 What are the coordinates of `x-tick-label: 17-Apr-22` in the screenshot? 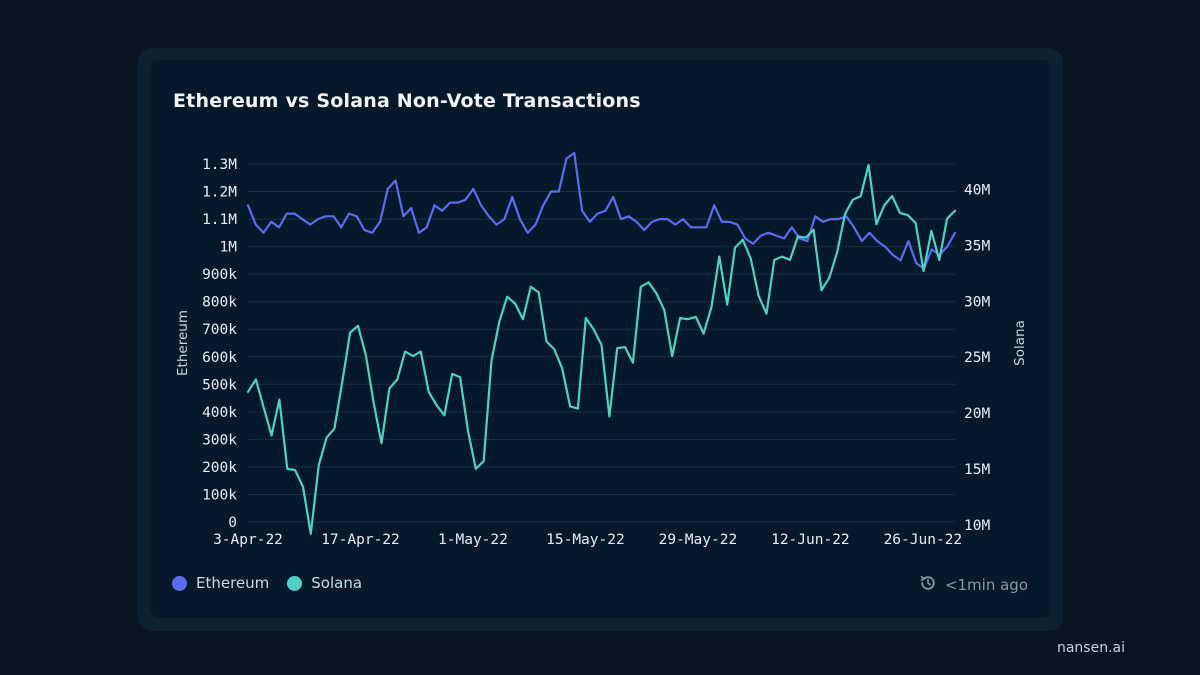 It's located at (360, 540).